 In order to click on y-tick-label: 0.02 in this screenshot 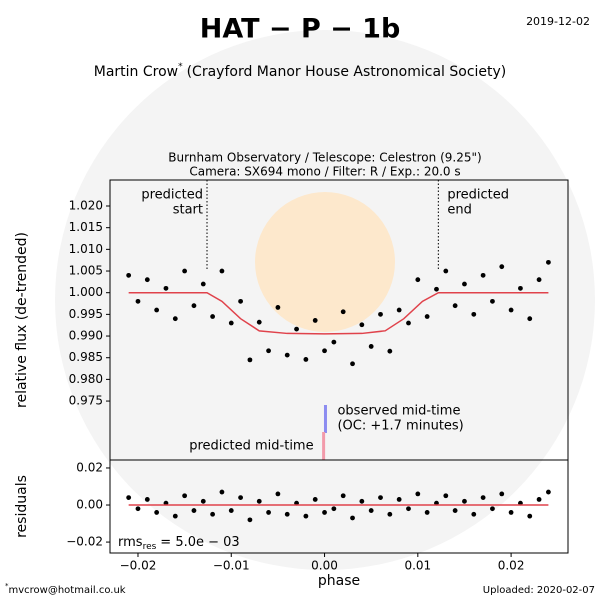, I will do `click(89, 467)`.